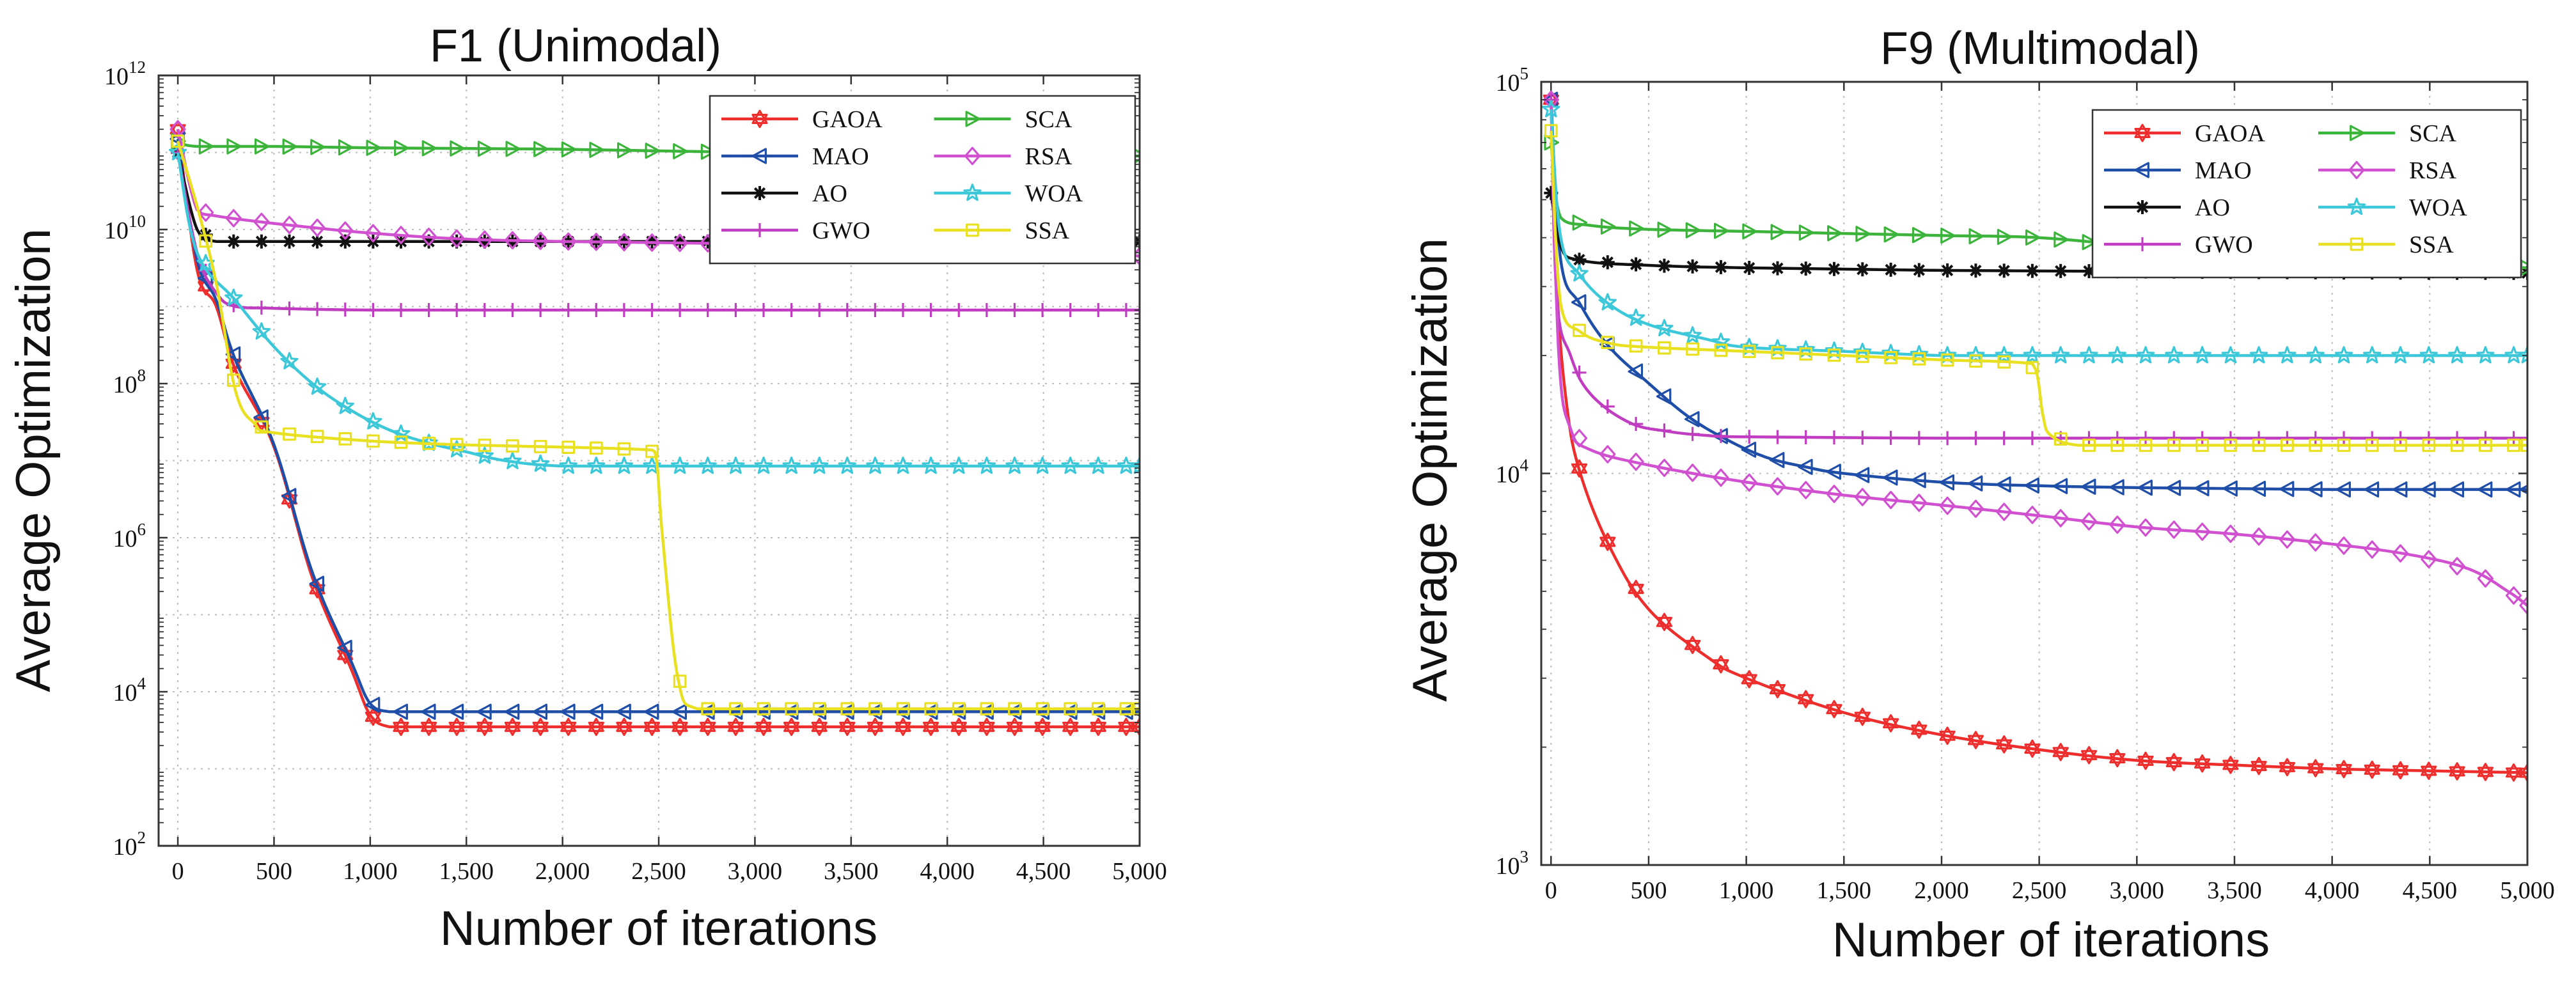 The height and width of the screenshot is (982, 2576). What do you see at coordinates (829, 193) in the screenshot?
I see `legend-label: AO` at bounding box center [829, 193].